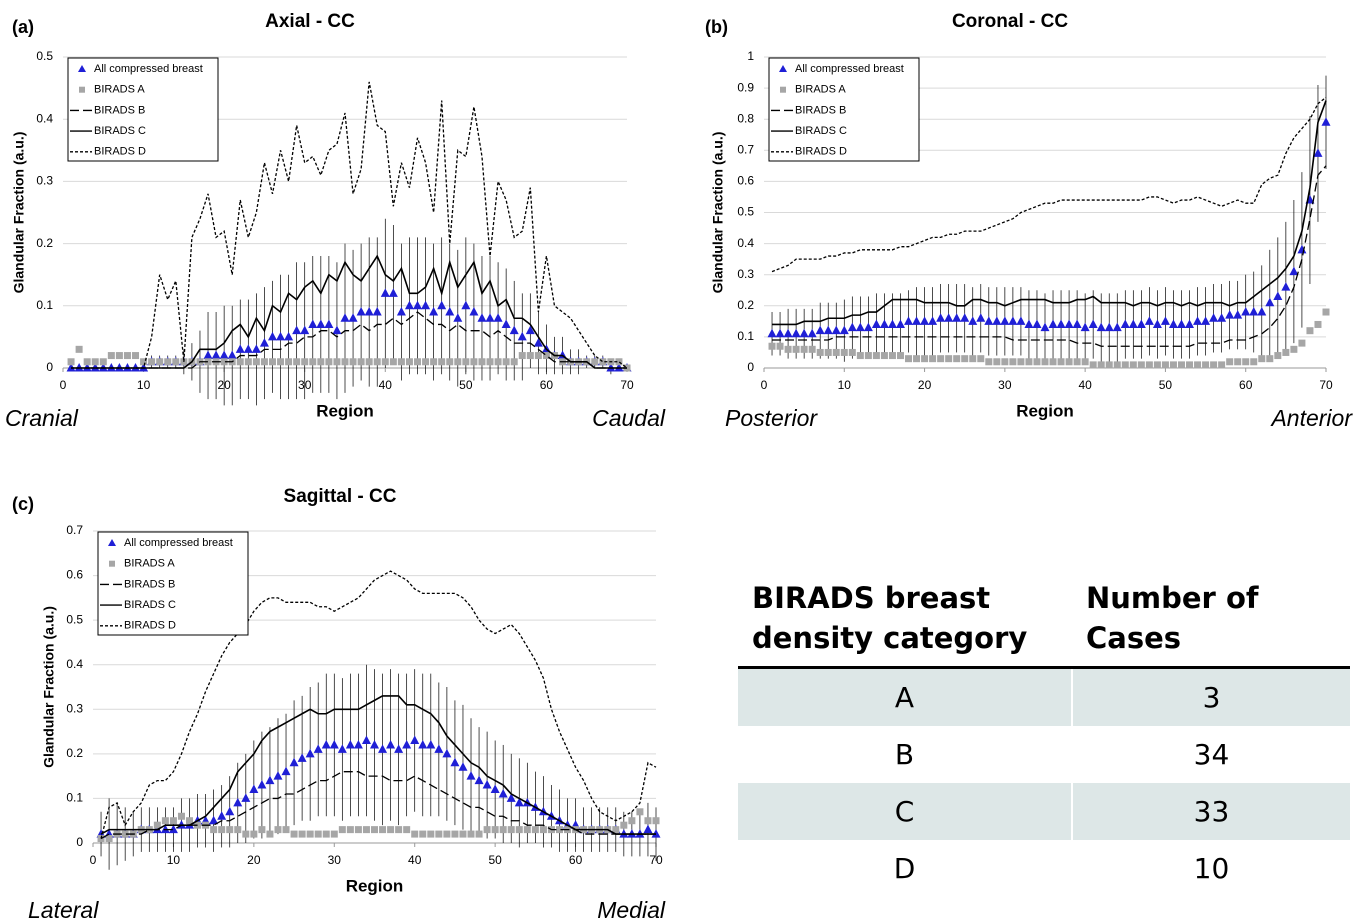 Image resolution: width=1355 pixels, height=921 pixels. What do you see at coordinates (112, 542) in the screenshot?
I see `legend-symbol` at bounding box center [112, 542].